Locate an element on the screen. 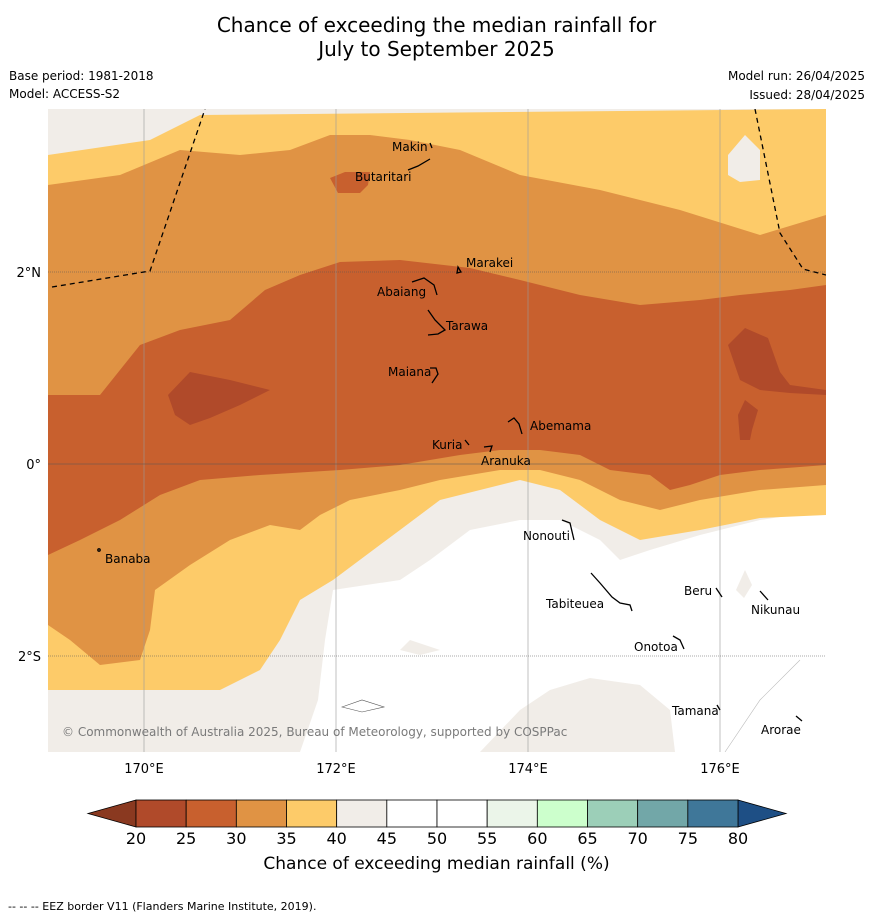 The image size is (873, 919). place-label-beru: Beru is located at coordinates (698, 591).